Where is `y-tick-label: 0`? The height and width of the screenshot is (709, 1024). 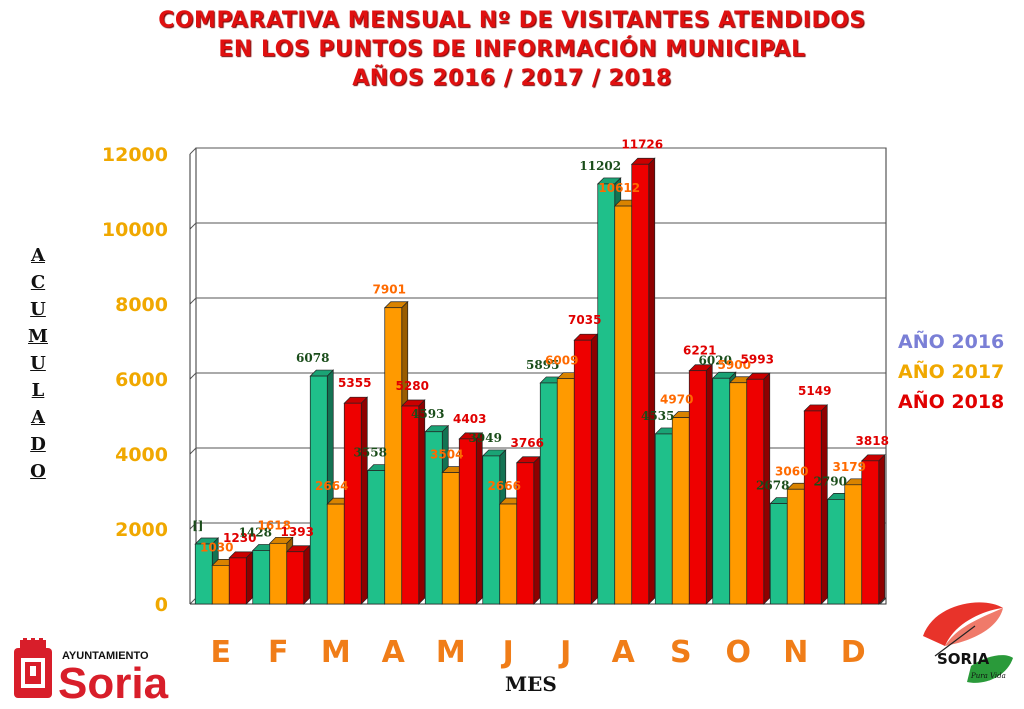 y-tick-label: 0 is located at coordinates (161, 605).